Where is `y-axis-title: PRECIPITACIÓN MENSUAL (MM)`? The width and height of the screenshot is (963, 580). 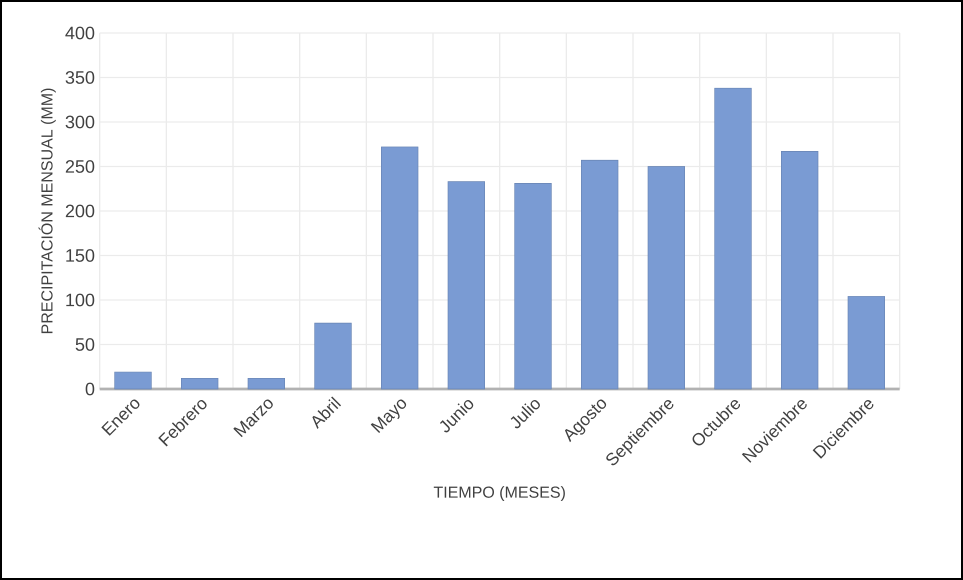
y-axis-title: PRECIPITACIÓN MENSUAL (MM) is located at coordinates (47, 211).